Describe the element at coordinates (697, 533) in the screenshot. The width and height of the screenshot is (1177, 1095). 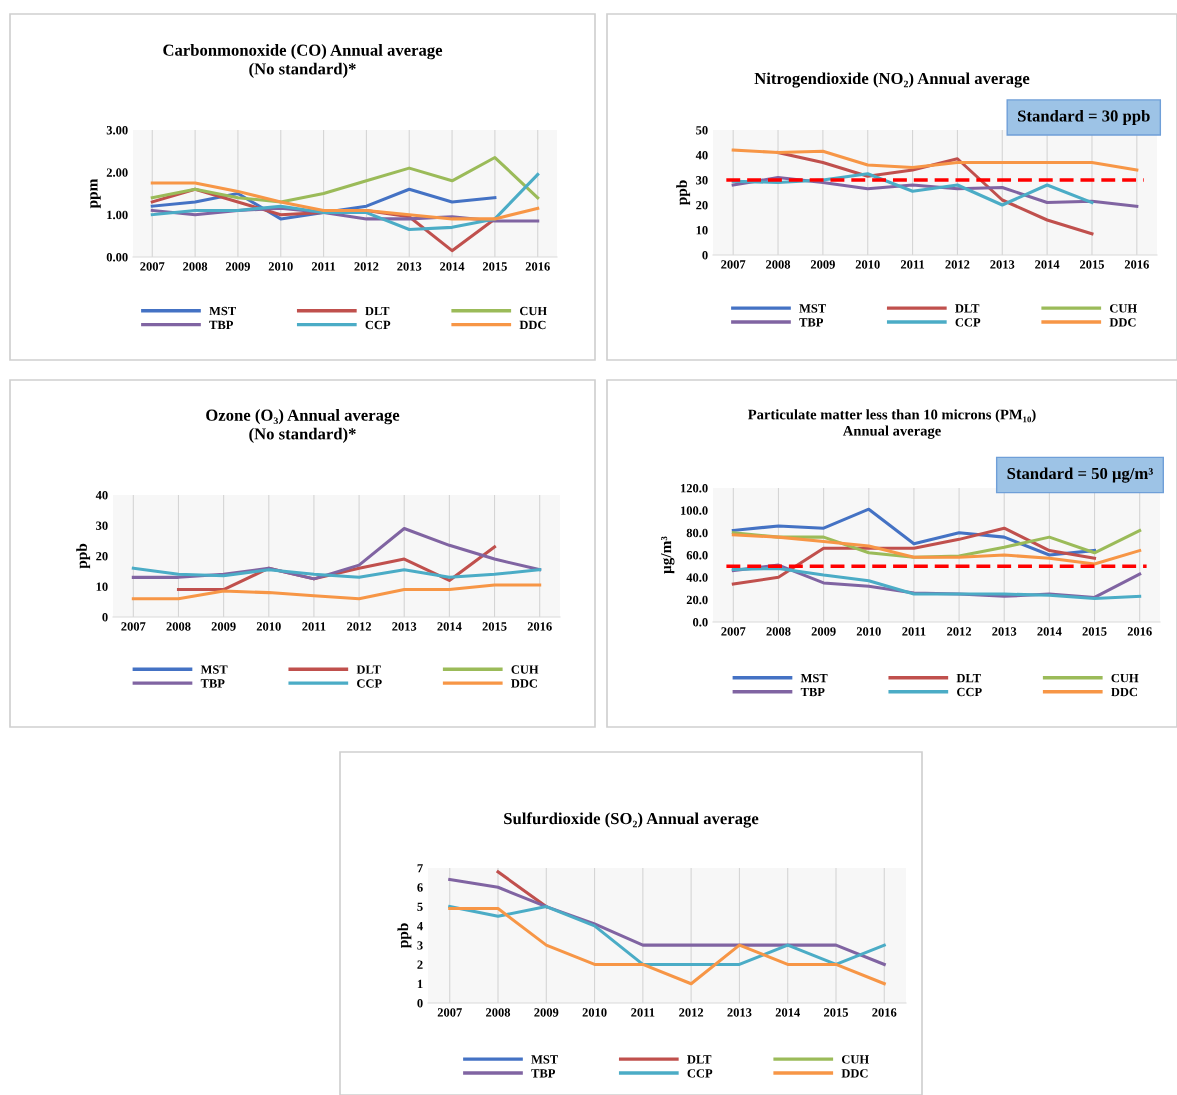
I see `y-tick-label: 80.0` at that location.